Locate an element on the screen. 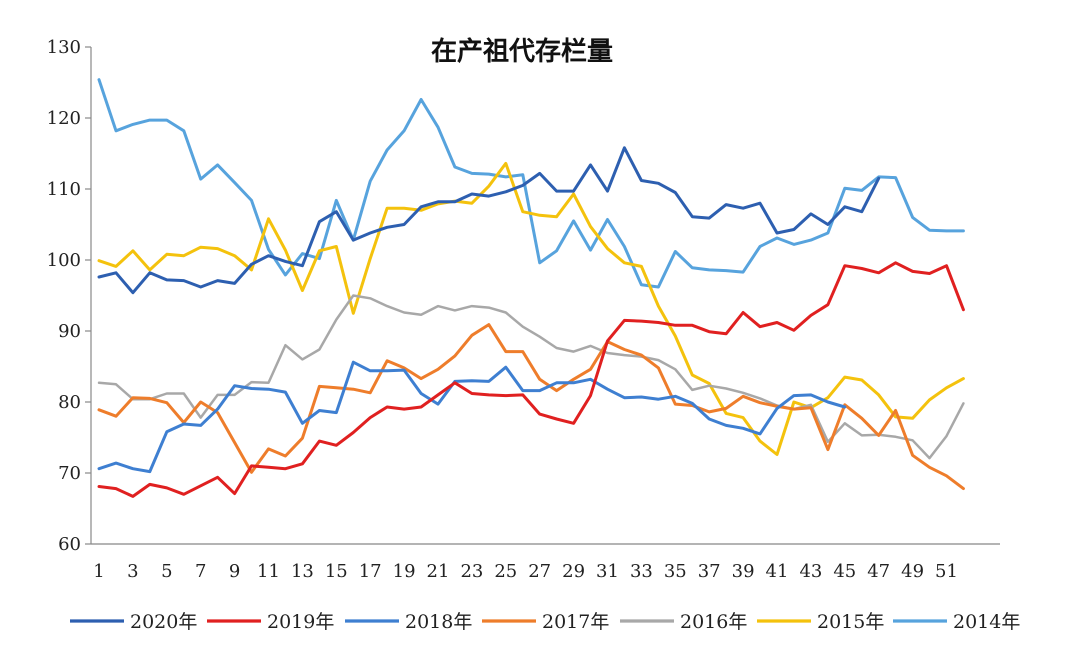  legend: 2020年 2019年 2018年 2017年 2016年 2015年 2014年 is located at coordinates (545, 622).